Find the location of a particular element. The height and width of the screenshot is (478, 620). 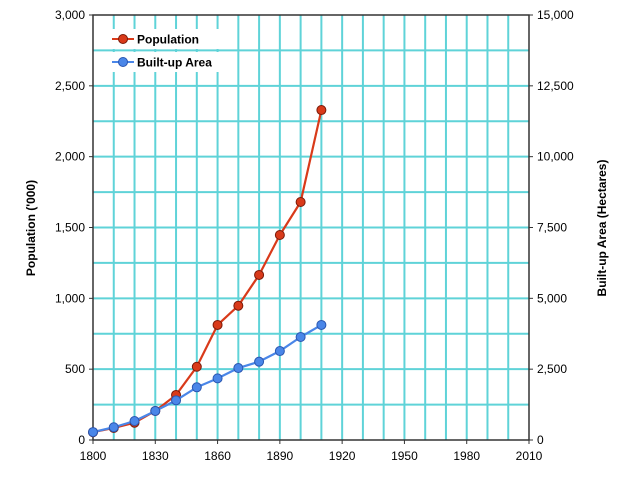

y2-axis-label: Built-up Area (Hectares) is located at coordinates (602, 228).